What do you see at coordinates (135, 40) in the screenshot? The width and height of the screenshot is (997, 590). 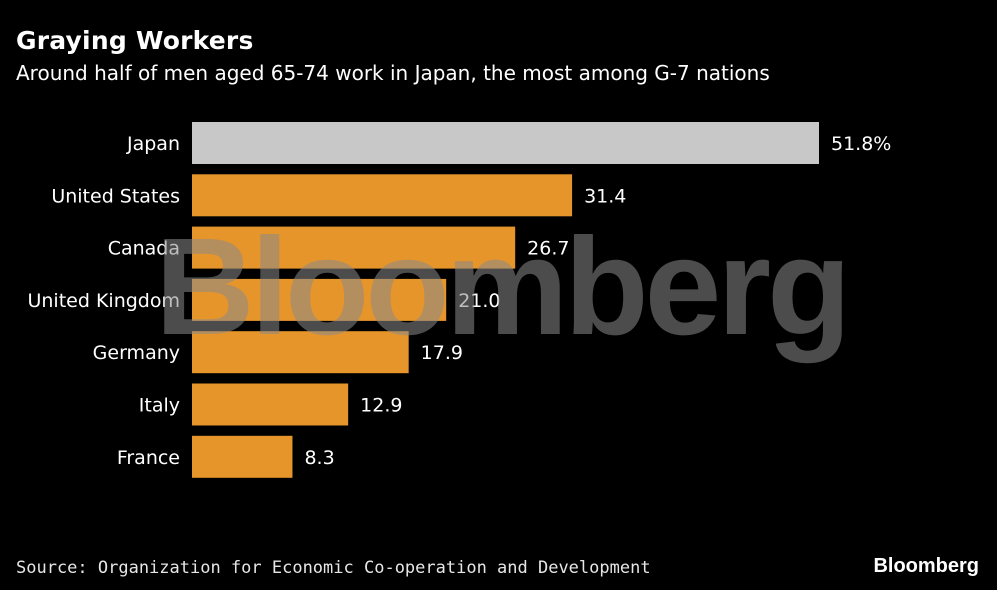 I see `chart-title: Graying Workers` at bounding box center [135, 40].